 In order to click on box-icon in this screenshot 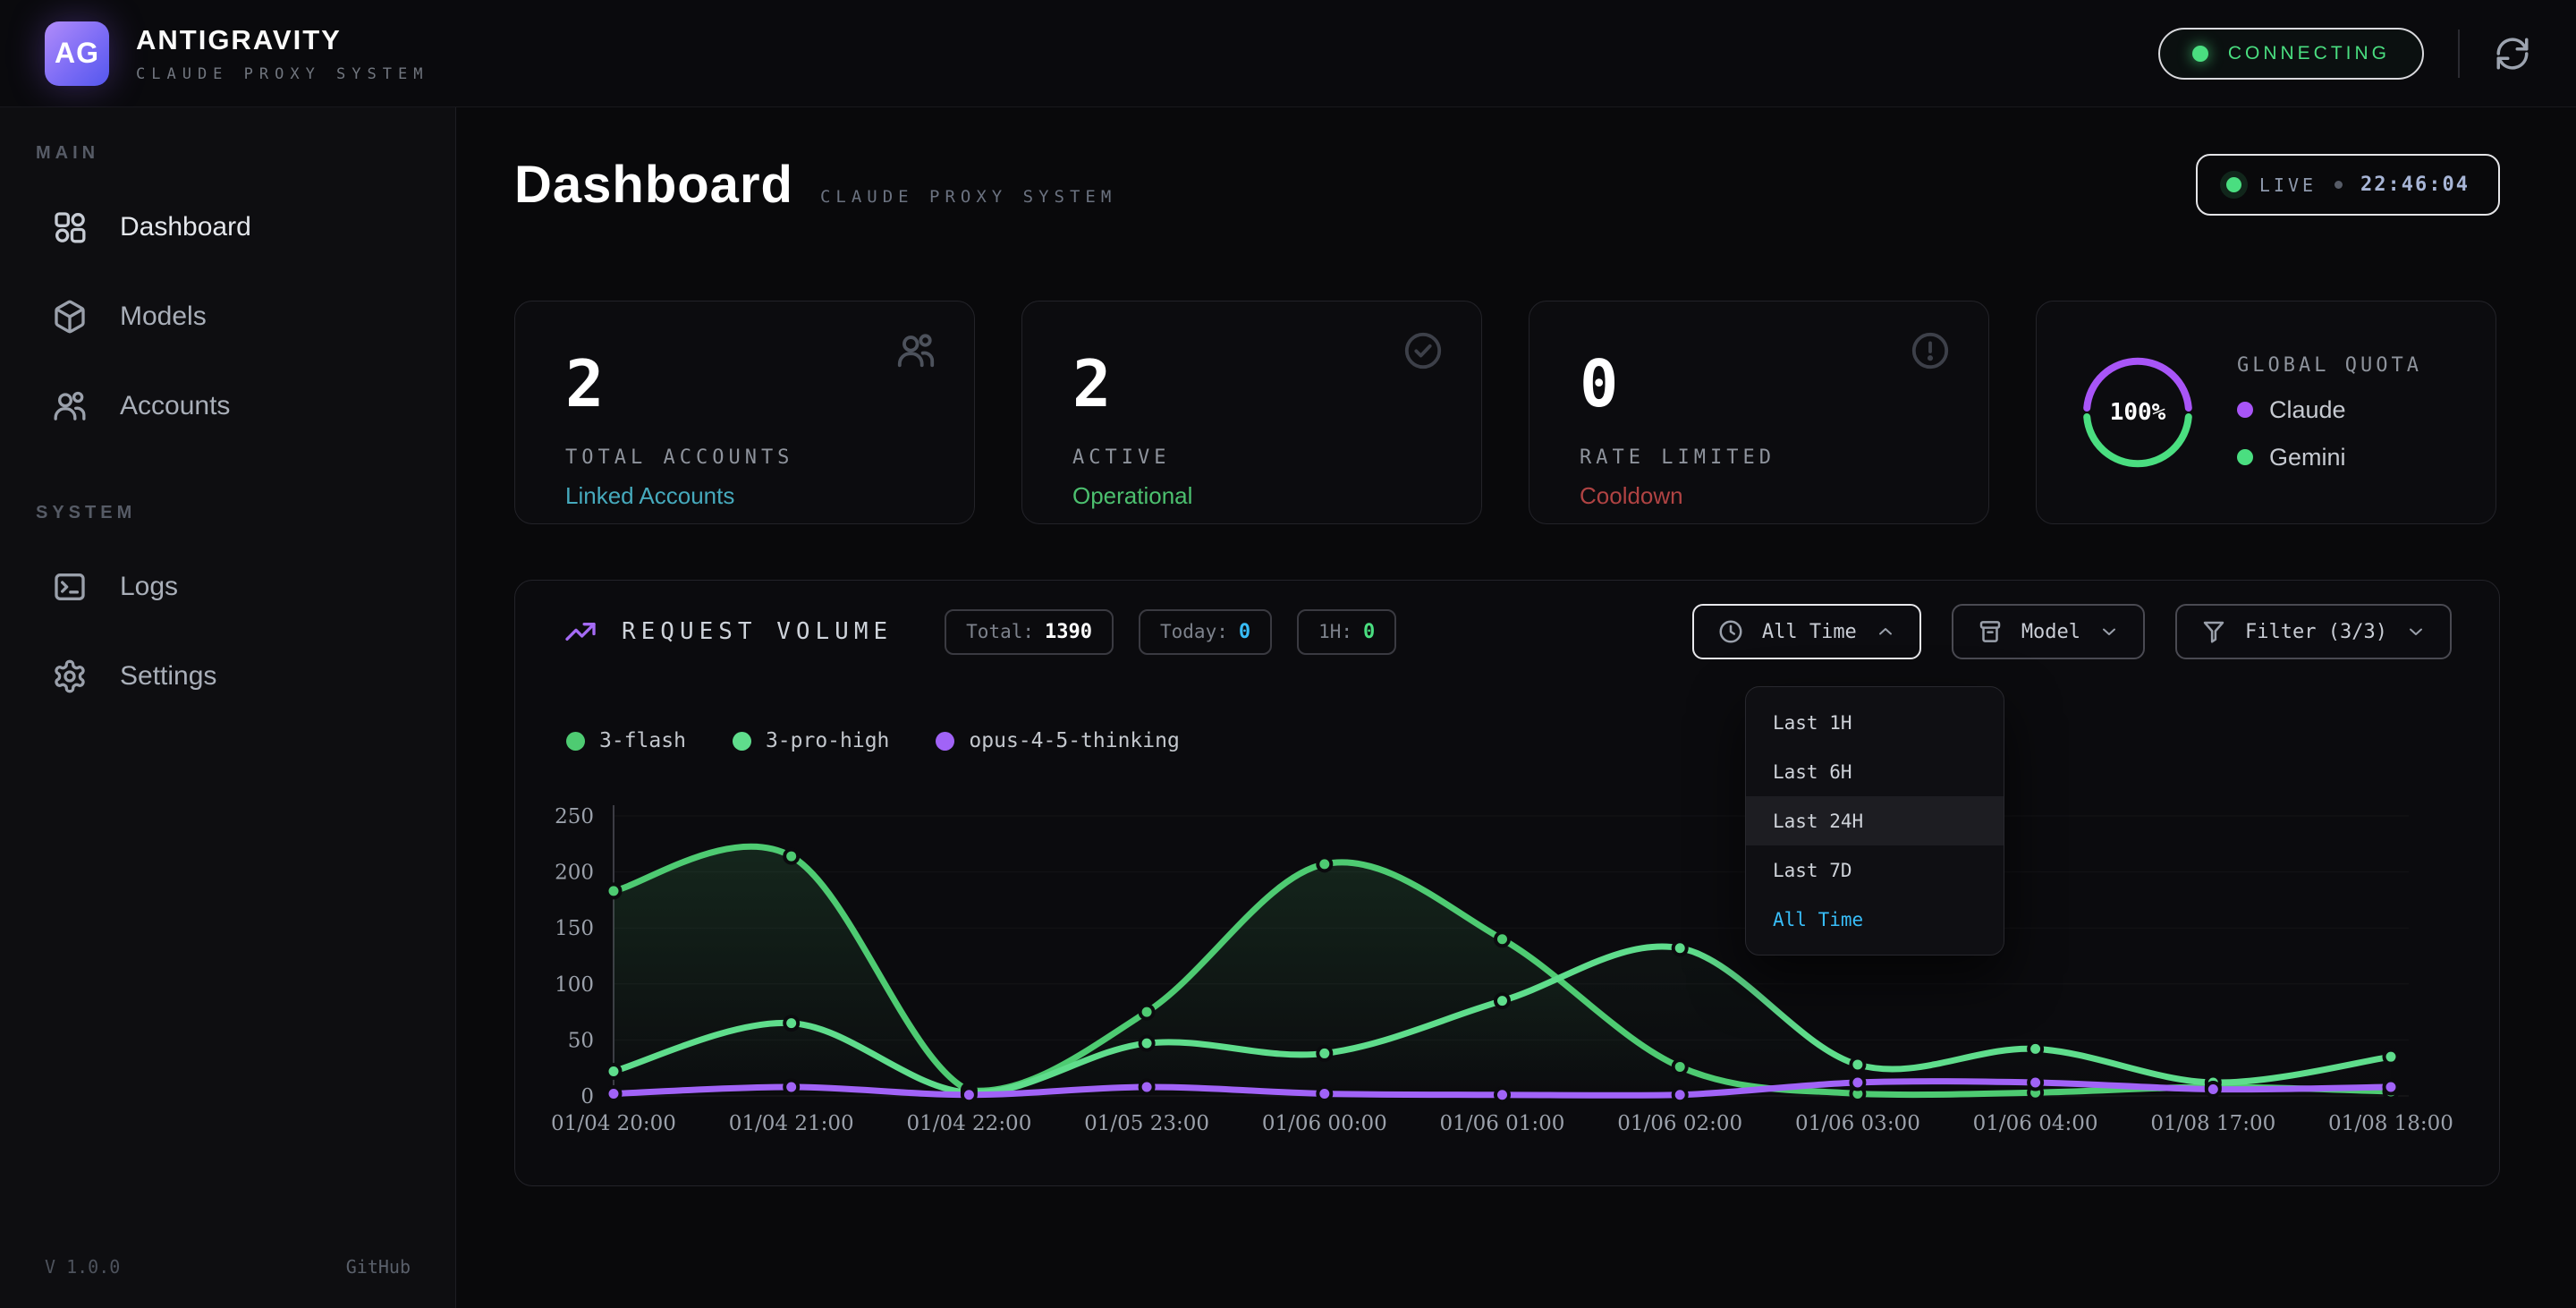, I will do `click(70, 317)`.